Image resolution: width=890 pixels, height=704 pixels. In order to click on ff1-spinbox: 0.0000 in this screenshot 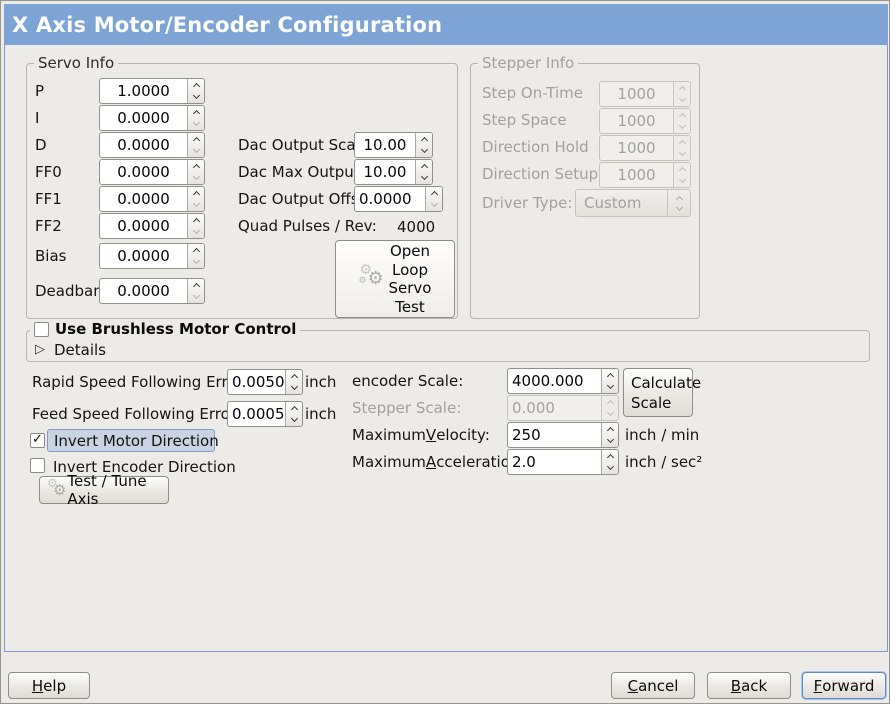, I will do `click(152, 199)`.